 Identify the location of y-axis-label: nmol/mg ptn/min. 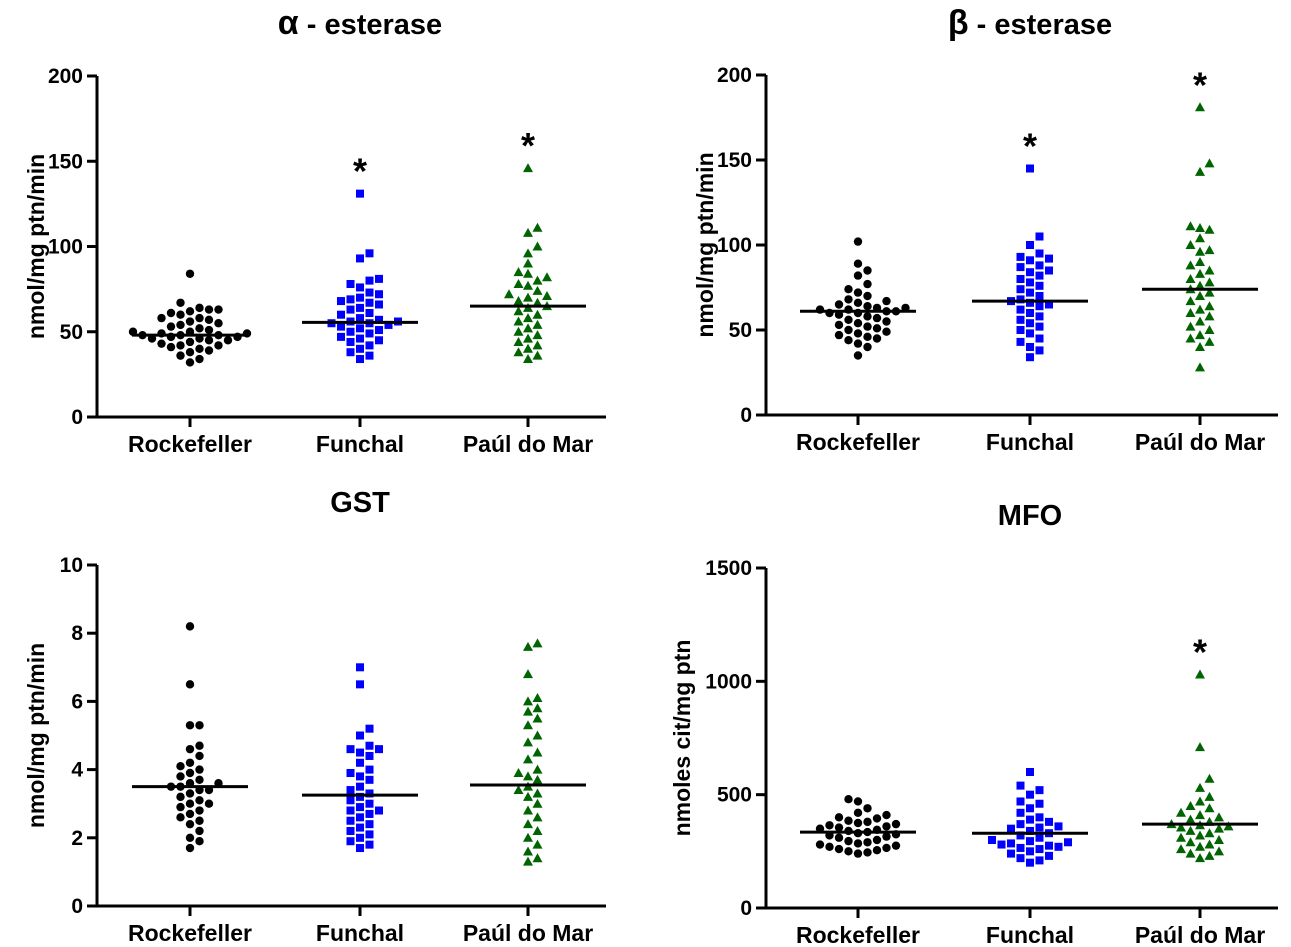
(36, 735).